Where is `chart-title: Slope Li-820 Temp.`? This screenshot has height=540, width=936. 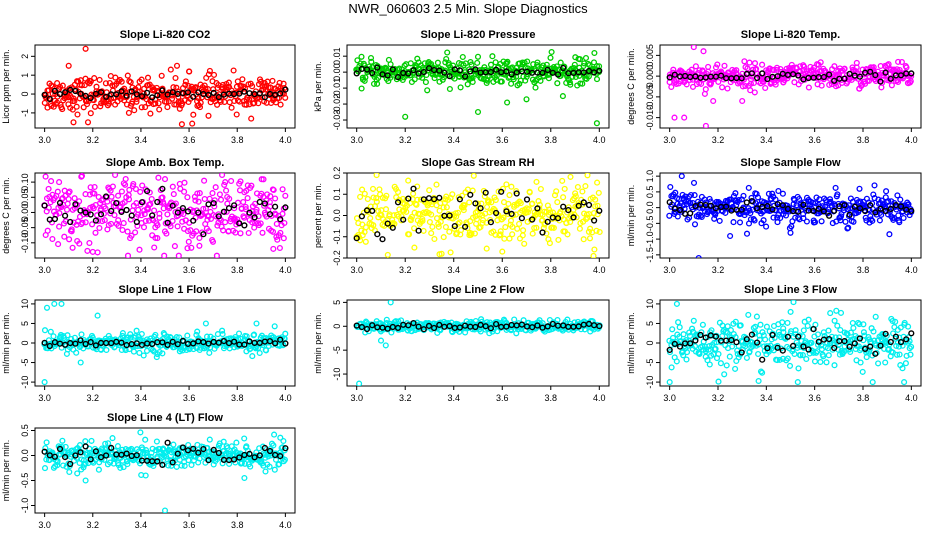
chart-title: Slope Li-820 Temp. is located at coordinates (790, 35).